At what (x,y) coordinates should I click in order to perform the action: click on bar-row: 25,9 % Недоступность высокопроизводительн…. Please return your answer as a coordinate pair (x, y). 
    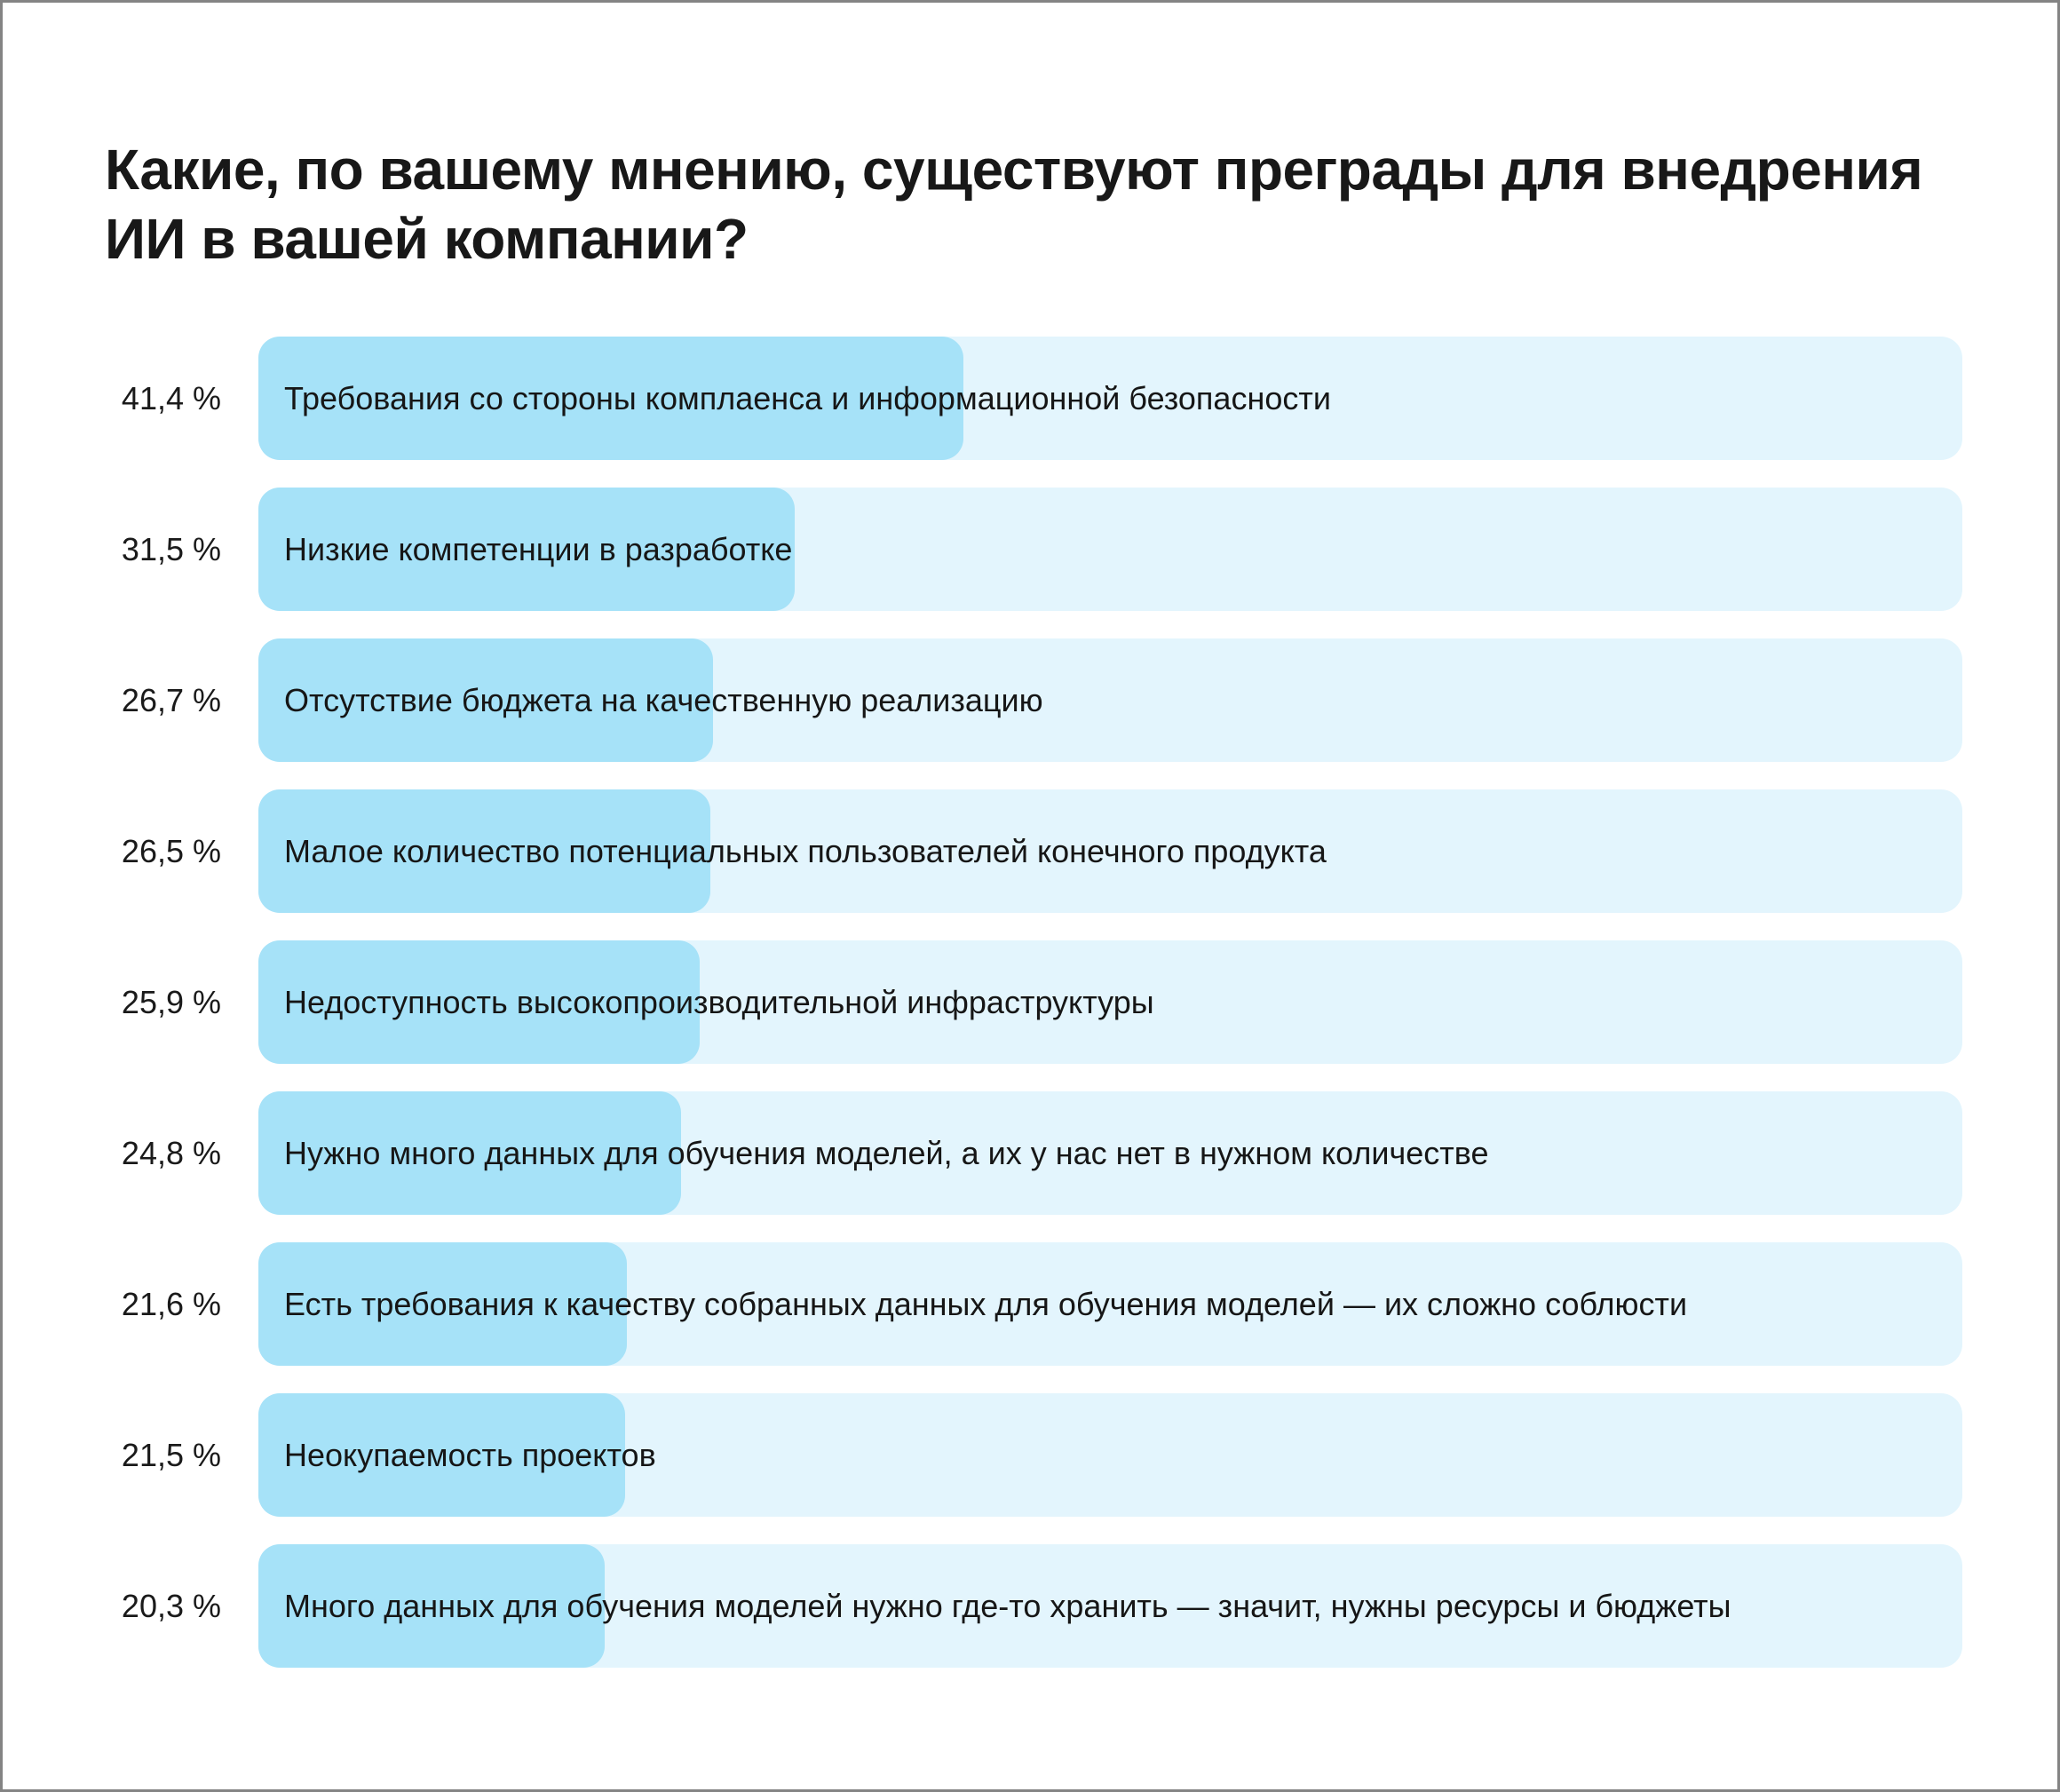
    Looking at the image, I should click on (1030, 1002).